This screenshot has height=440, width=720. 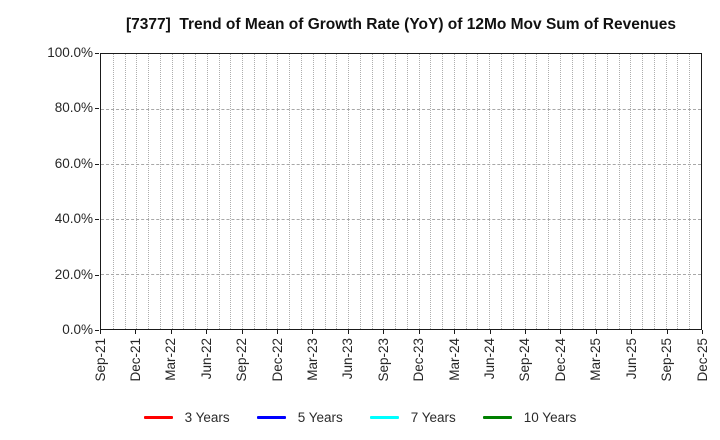 I want to click on x-tick-label: Sep-21, so click(x=100, y=360).